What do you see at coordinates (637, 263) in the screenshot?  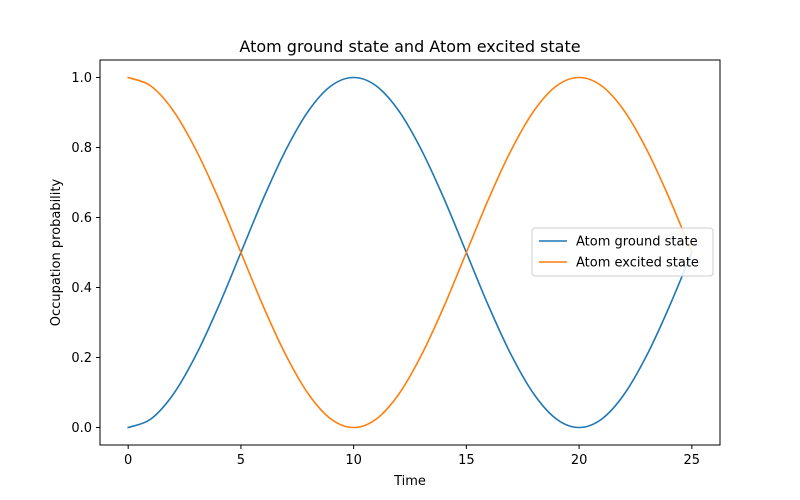 I see `legend-label-1: Atom excited state` at bounding box center [637, 263].